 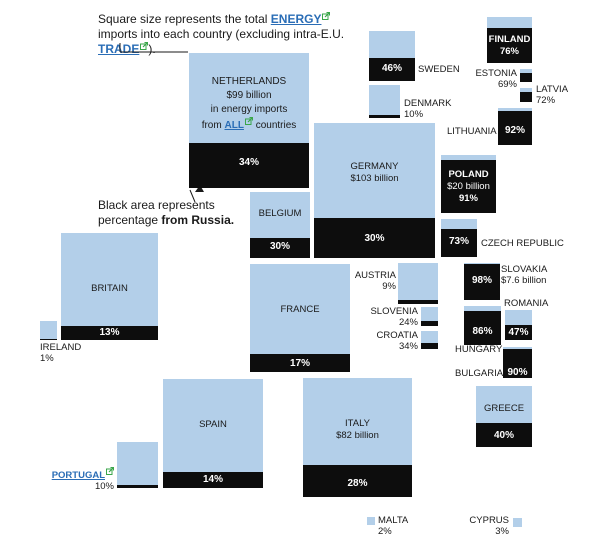 What do you see at coordinates (428, 109) in the screenshot?
I see `denmark-label: DENMARK 10%` at bounding box center [428, 109].